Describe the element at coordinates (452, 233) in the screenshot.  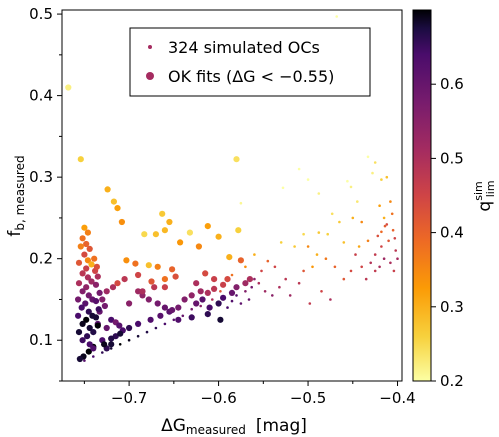
I see `colorbar-tick-label: 0.4` at that location.